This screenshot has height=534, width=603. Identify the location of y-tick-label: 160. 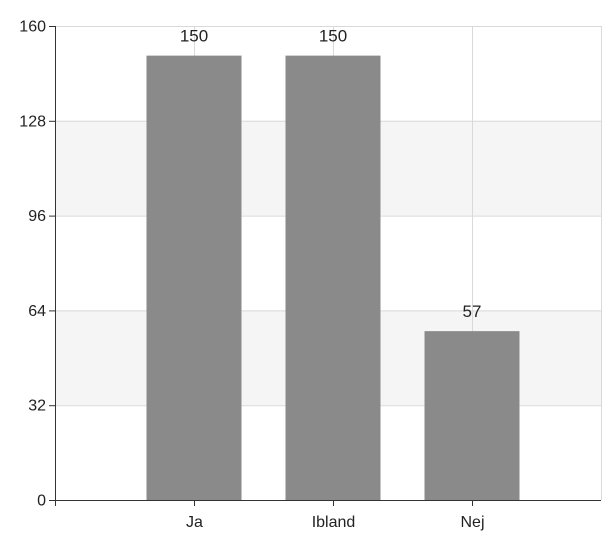
(32, 27).